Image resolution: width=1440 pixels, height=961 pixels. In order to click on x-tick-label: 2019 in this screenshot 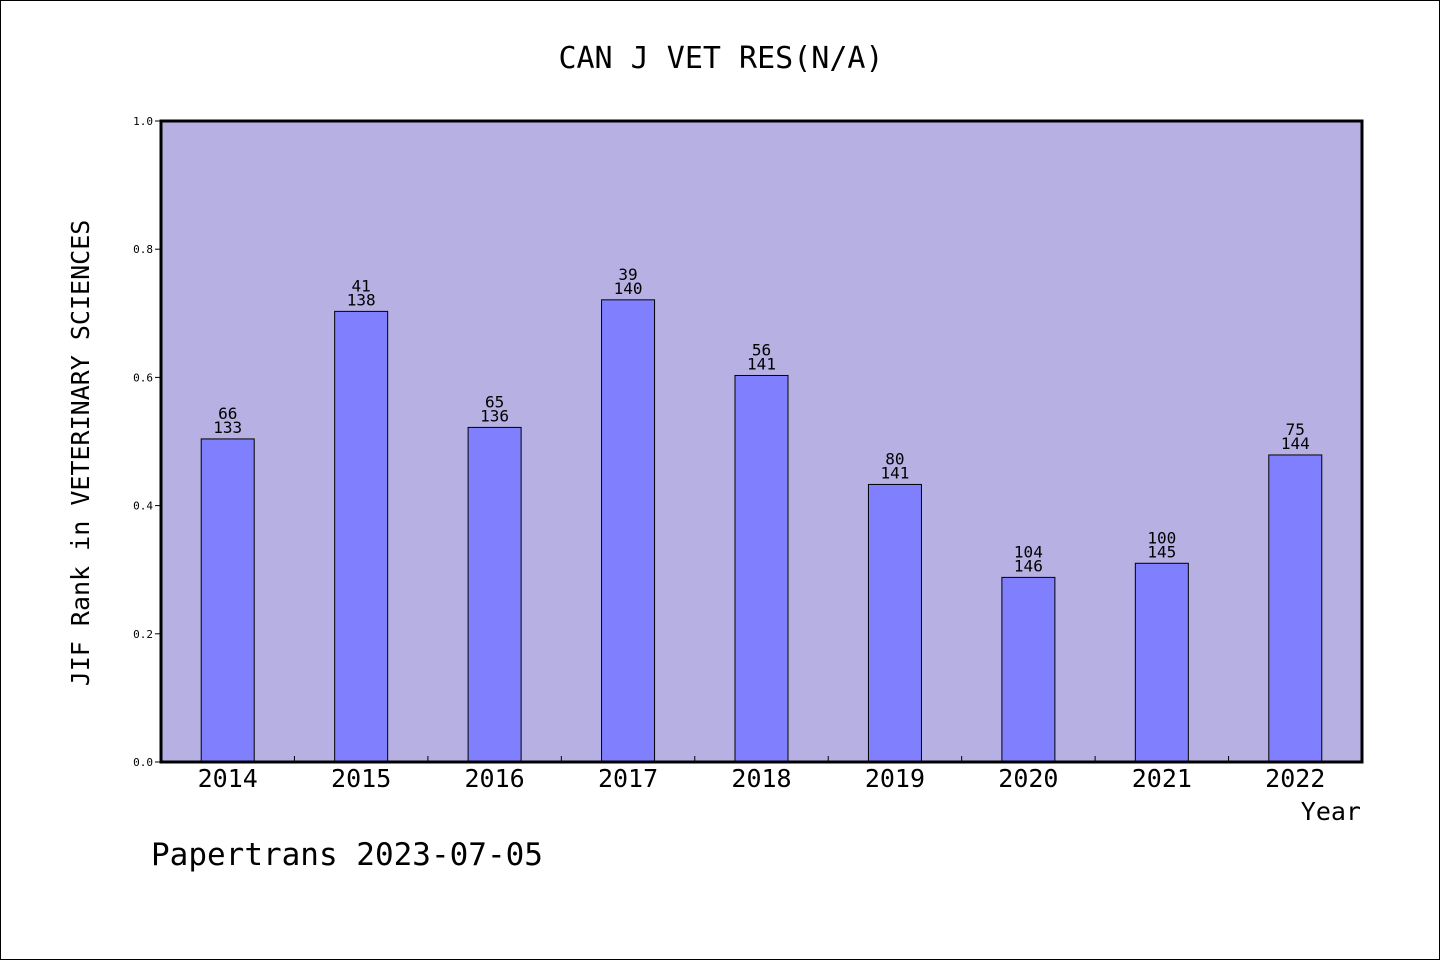, I will do `click(895, 778)`.